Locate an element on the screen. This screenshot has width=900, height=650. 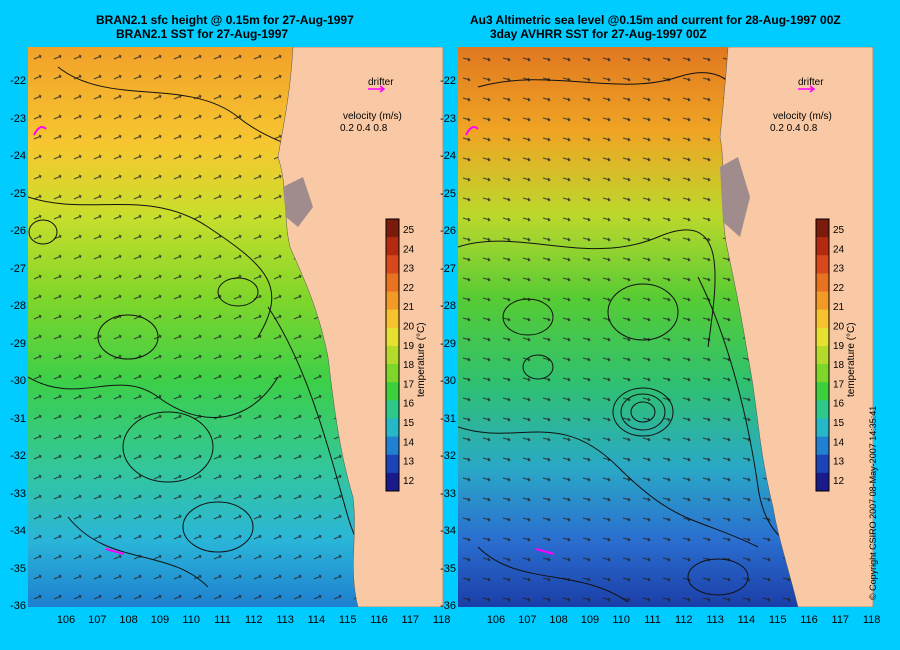
left-y-tick: -23 is located at coordinates (18, 118).